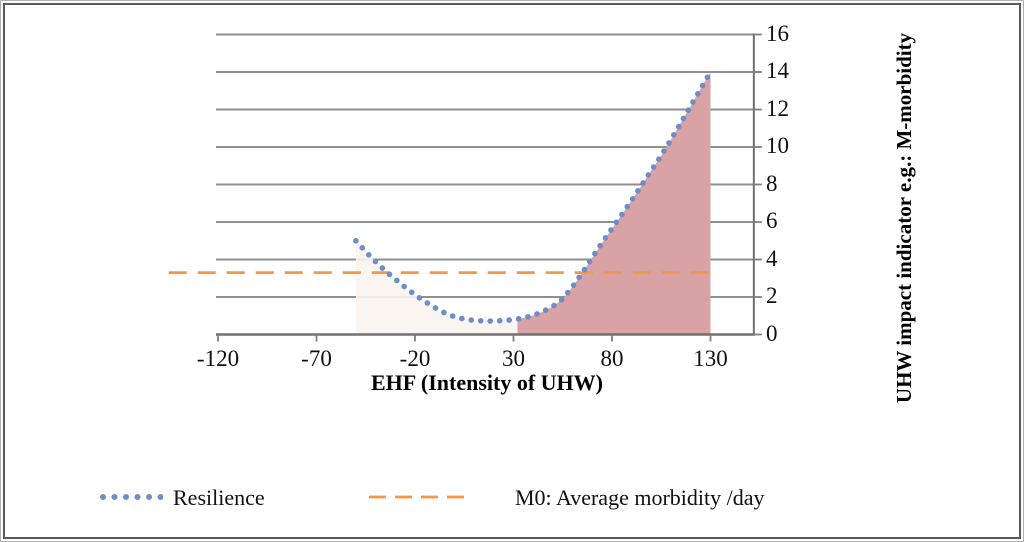 This screenshot has height=542, width=1024. Describe the element at coordinates (772, 295) in the screenshot. I see `y-tick-label: 2` at that location.